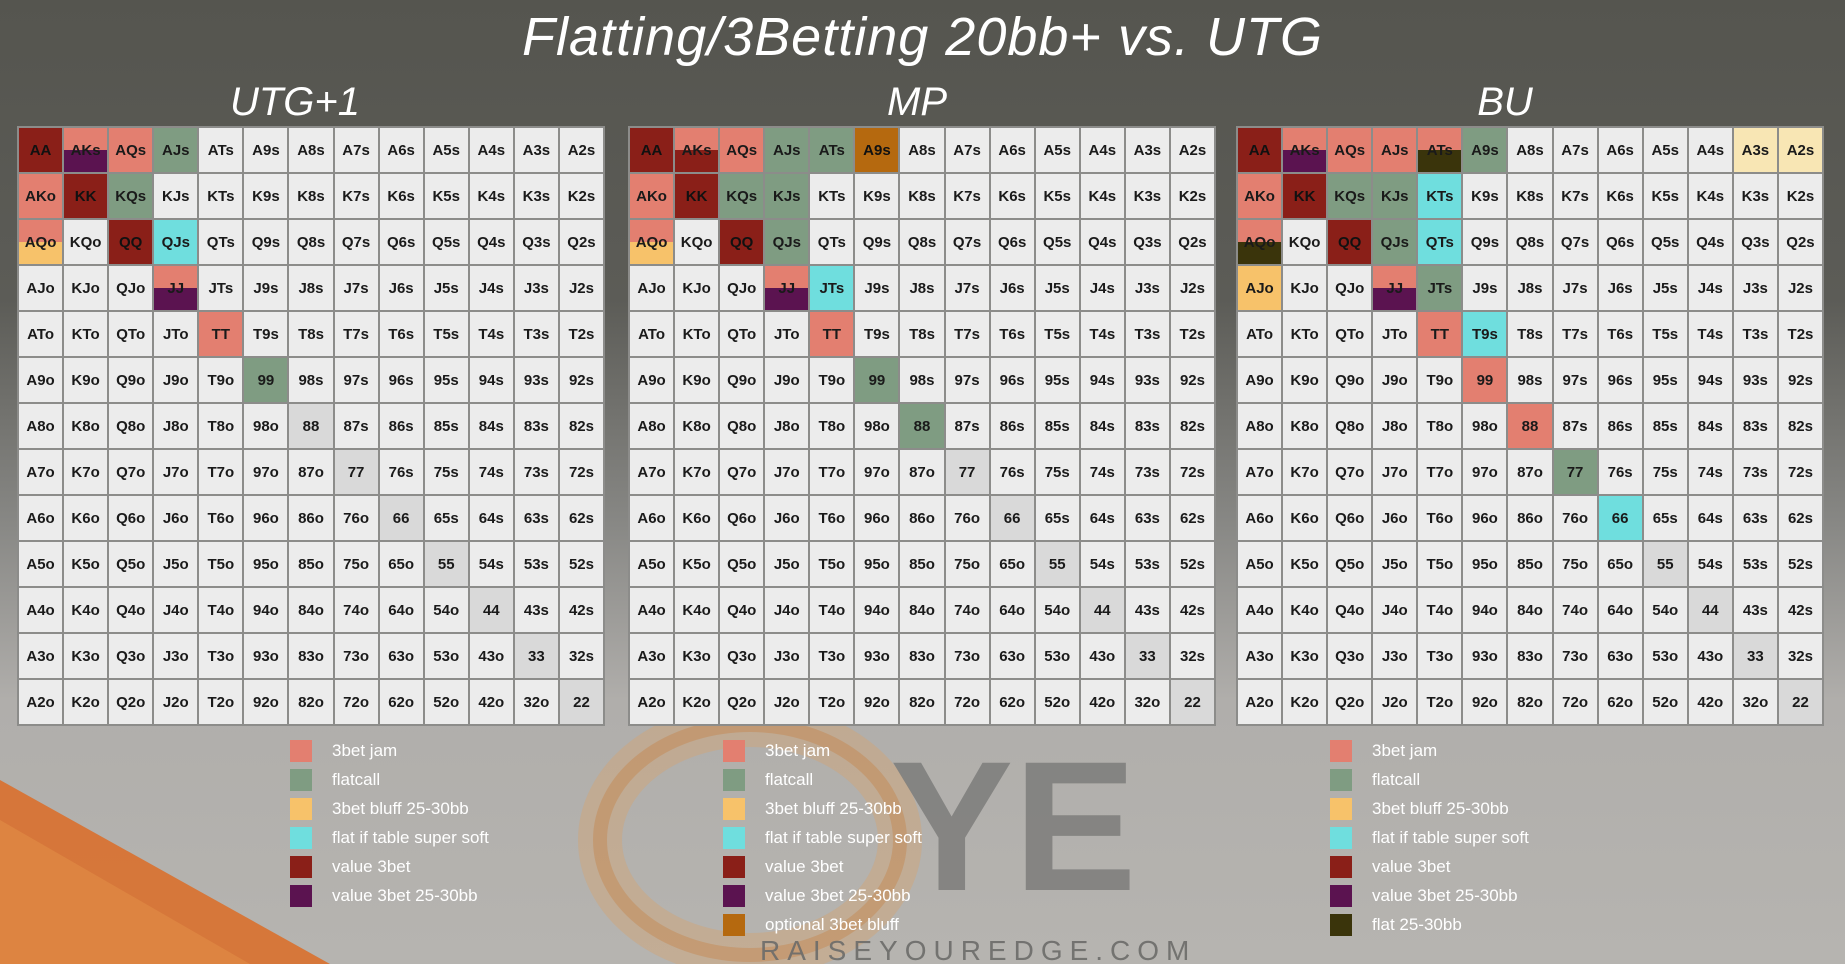 The width and height of the screenshot is (1845, 964). Describe the element at coordinates (1530, 702) in the screenshot. I see `hand-cell: 82o` at that location.